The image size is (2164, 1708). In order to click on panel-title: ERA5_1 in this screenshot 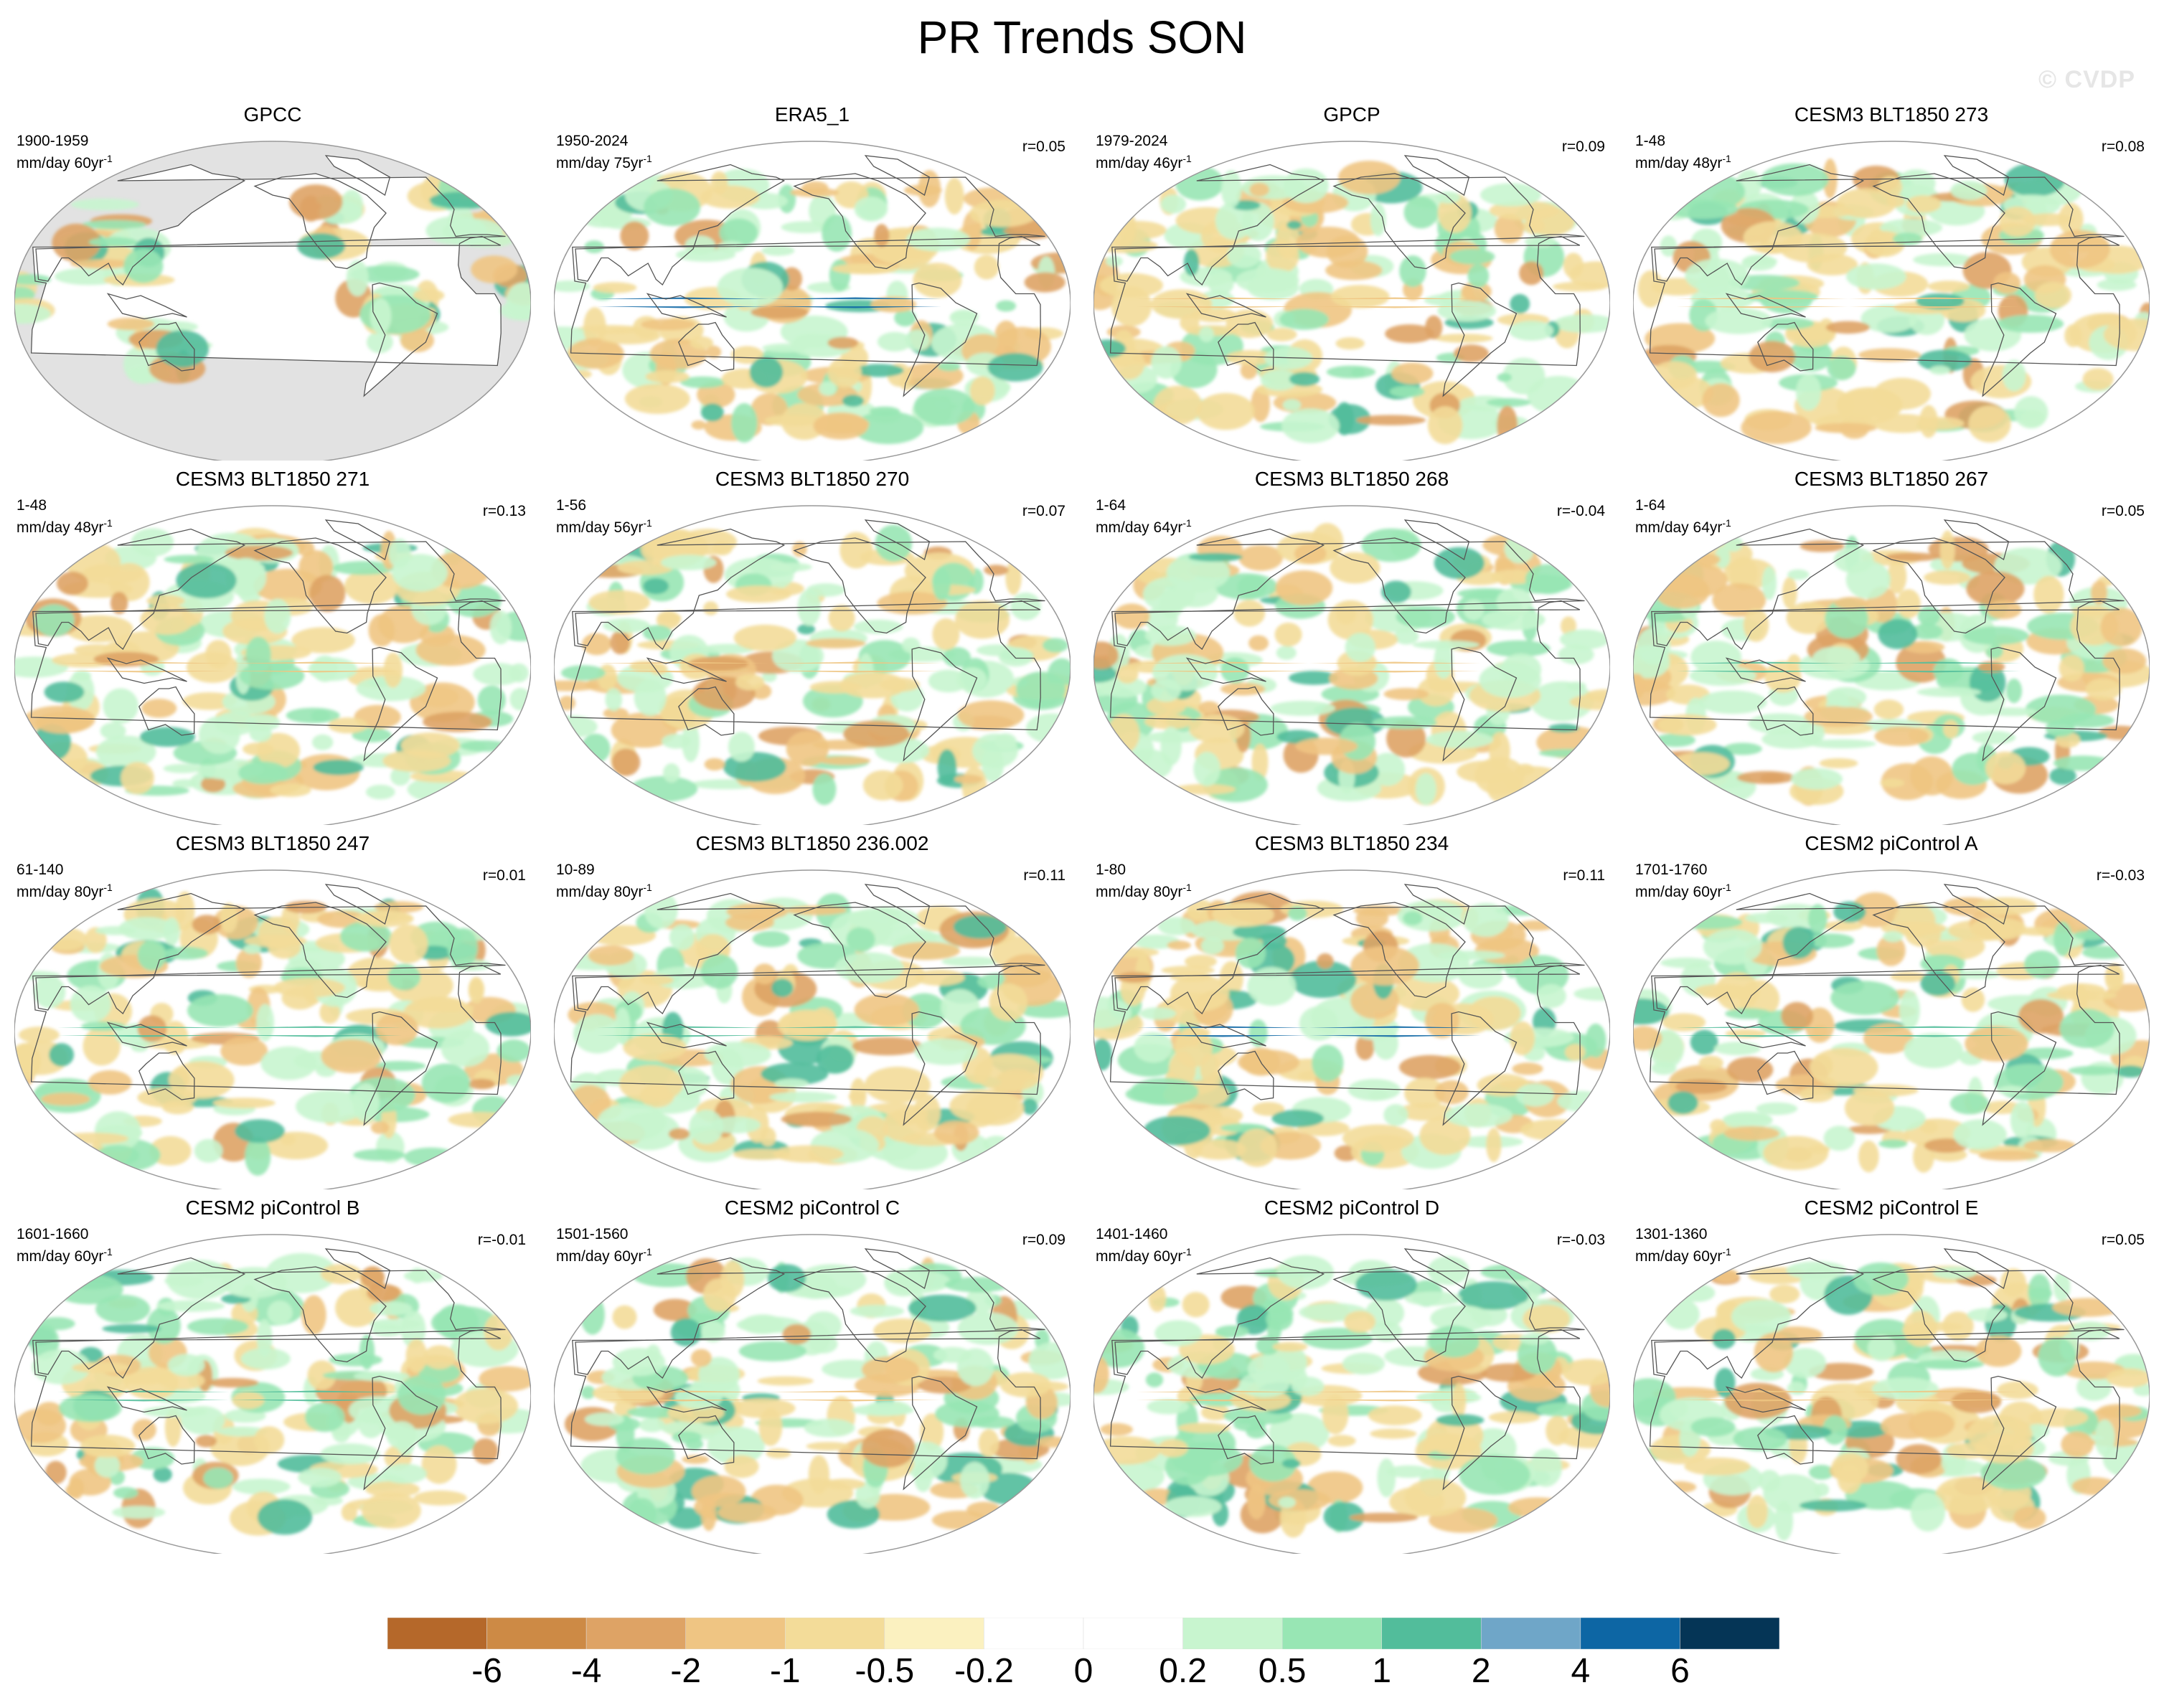, I will do `click(812, 114)`.